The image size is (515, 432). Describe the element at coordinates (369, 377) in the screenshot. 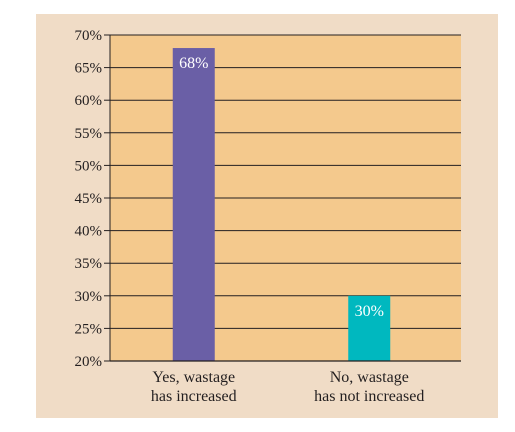

I see `x-category-label: No, wastage` at that location.